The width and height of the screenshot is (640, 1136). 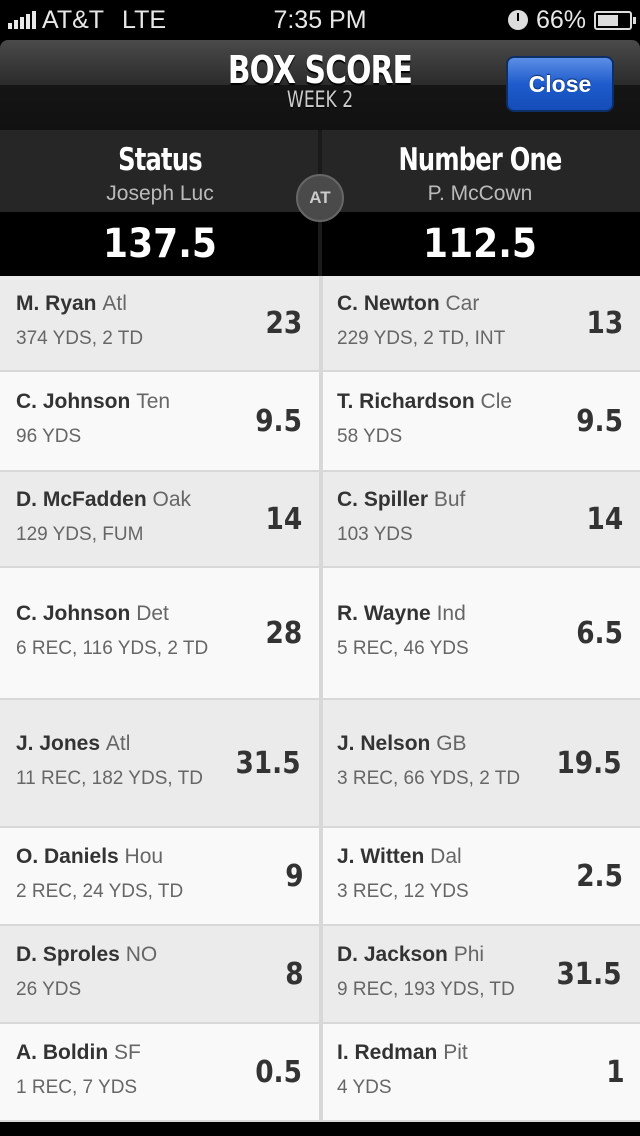 What do you see at coordinates (496, 401) in the screenshot?
I see `player-team: Cle` at bounding box center [496, 401].